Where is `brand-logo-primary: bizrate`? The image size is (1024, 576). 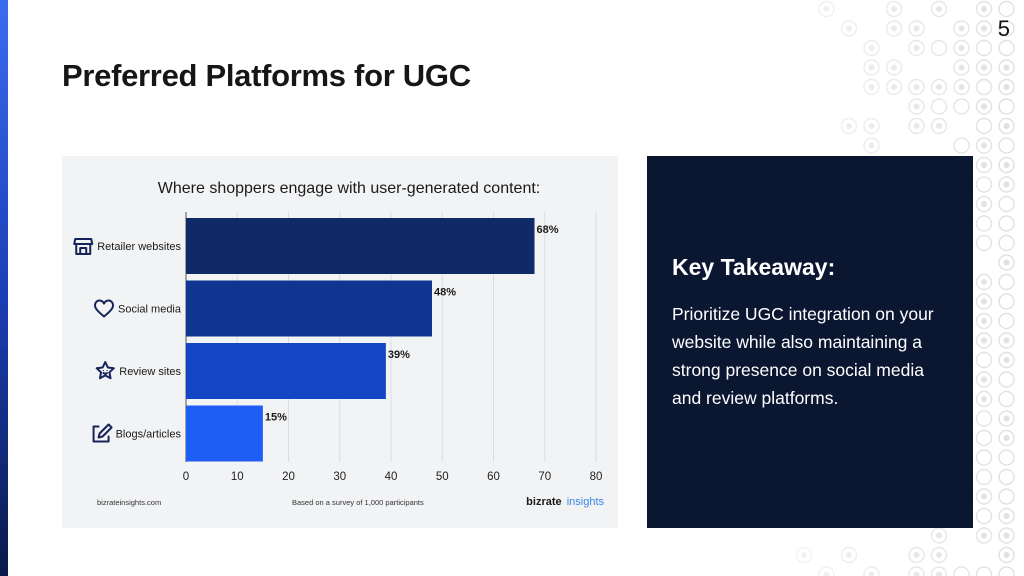 brand-logo-primary: bizrate is located at coordinates (543, 502).